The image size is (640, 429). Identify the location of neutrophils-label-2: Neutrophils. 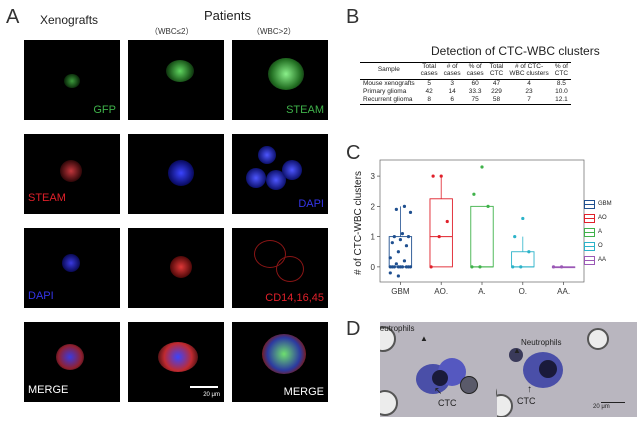
(541, 342).